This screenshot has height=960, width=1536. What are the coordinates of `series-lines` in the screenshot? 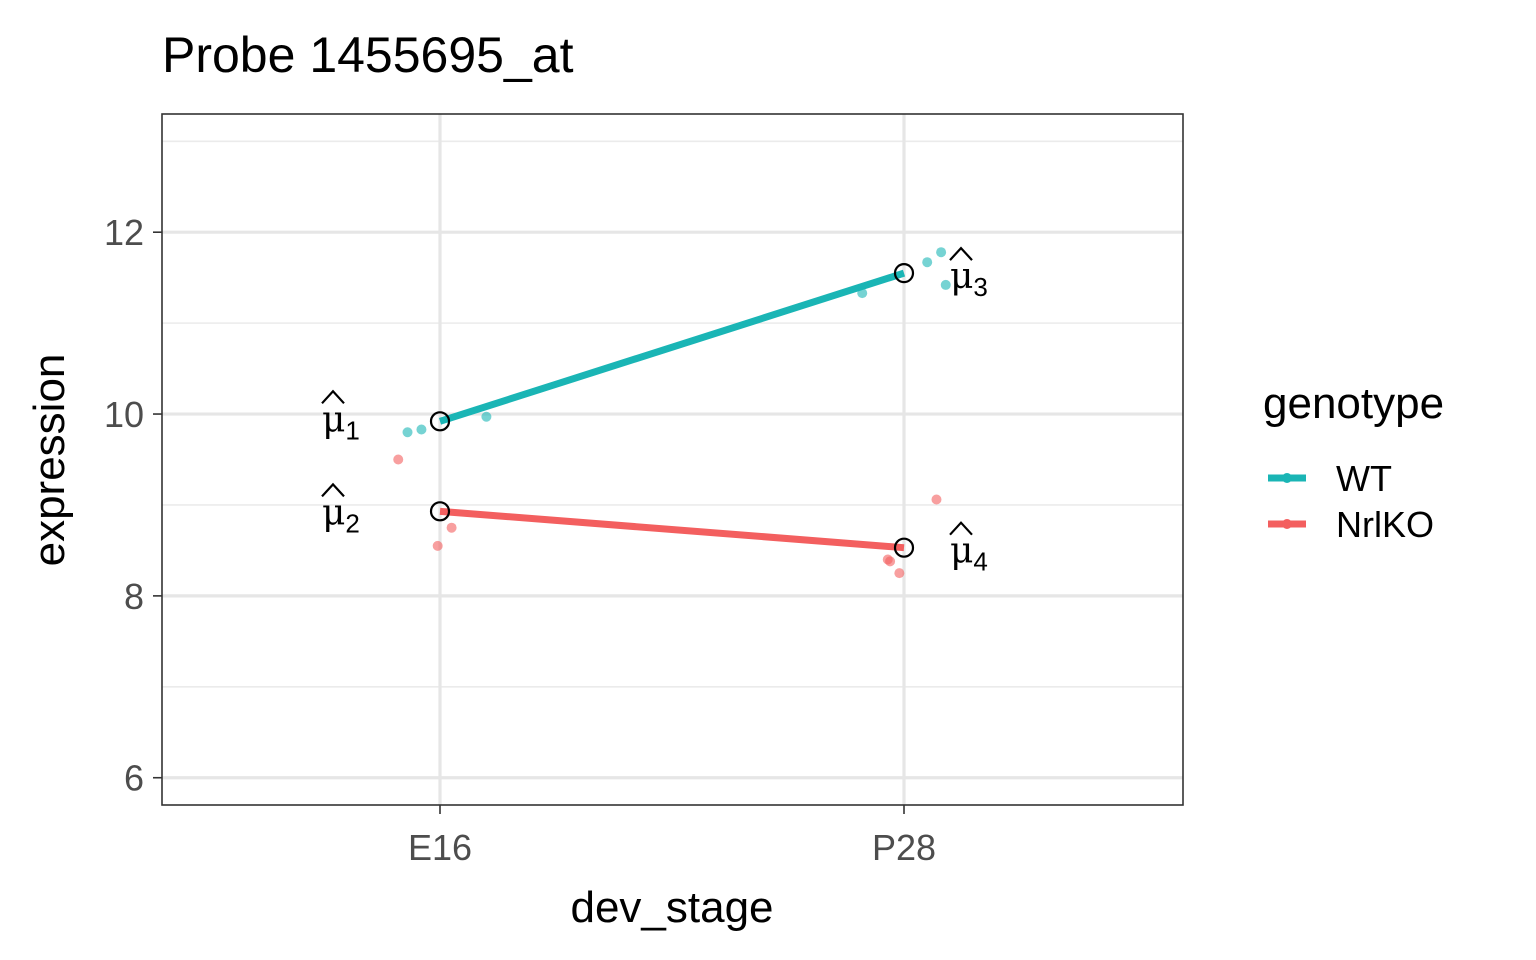 It's located at (672, 410).